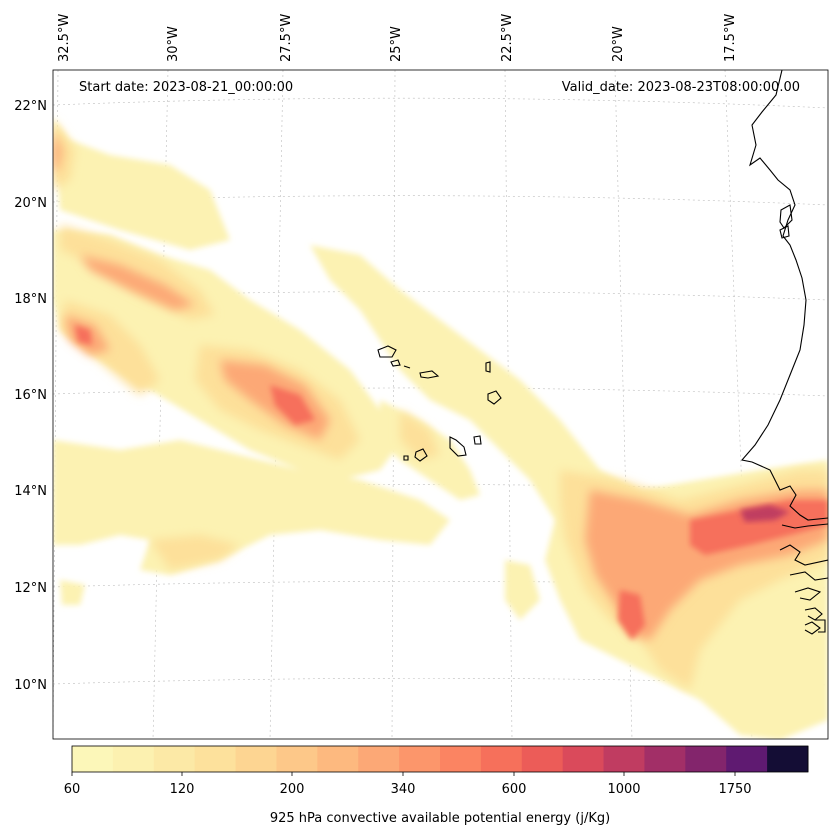 The width and height of the screenshot is (837, 836). What do you see at coordinates (182, 789) in the screenshot?
I see `colorbar-tick-label: 120` at bounding box center [182, 789].